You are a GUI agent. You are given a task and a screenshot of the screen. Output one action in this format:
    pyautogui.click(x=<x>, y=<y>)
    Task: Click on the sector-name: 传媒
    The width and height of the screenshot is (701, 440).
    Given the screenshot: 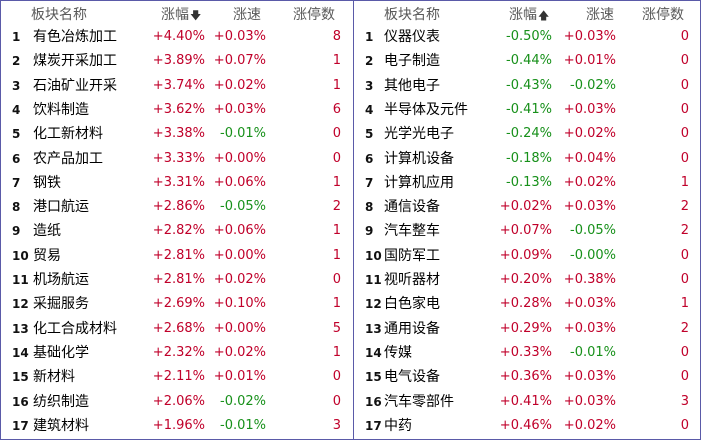 What is the action you would take?
    pyautogui.click(x=398, y=352)
    